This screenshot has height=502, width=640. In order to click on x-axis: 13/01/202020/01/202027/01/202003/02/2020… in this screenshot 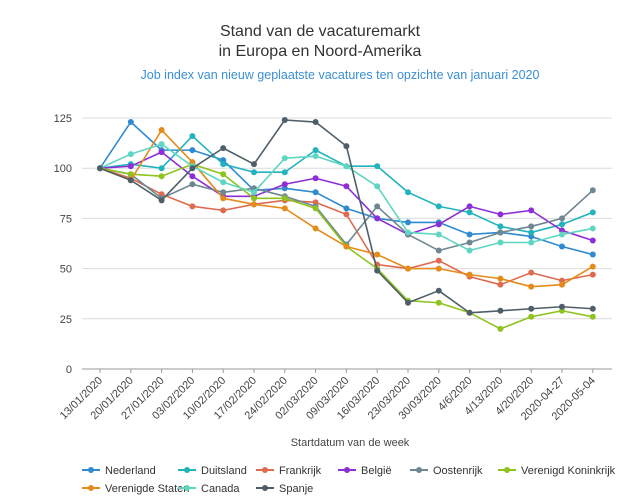, I will do `click(328, 396)`.